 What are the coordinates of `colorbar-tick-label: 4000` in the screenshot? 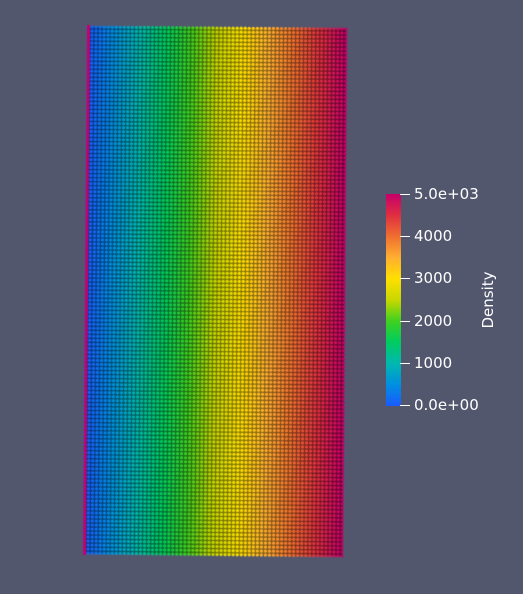 It's located at (433, 236).